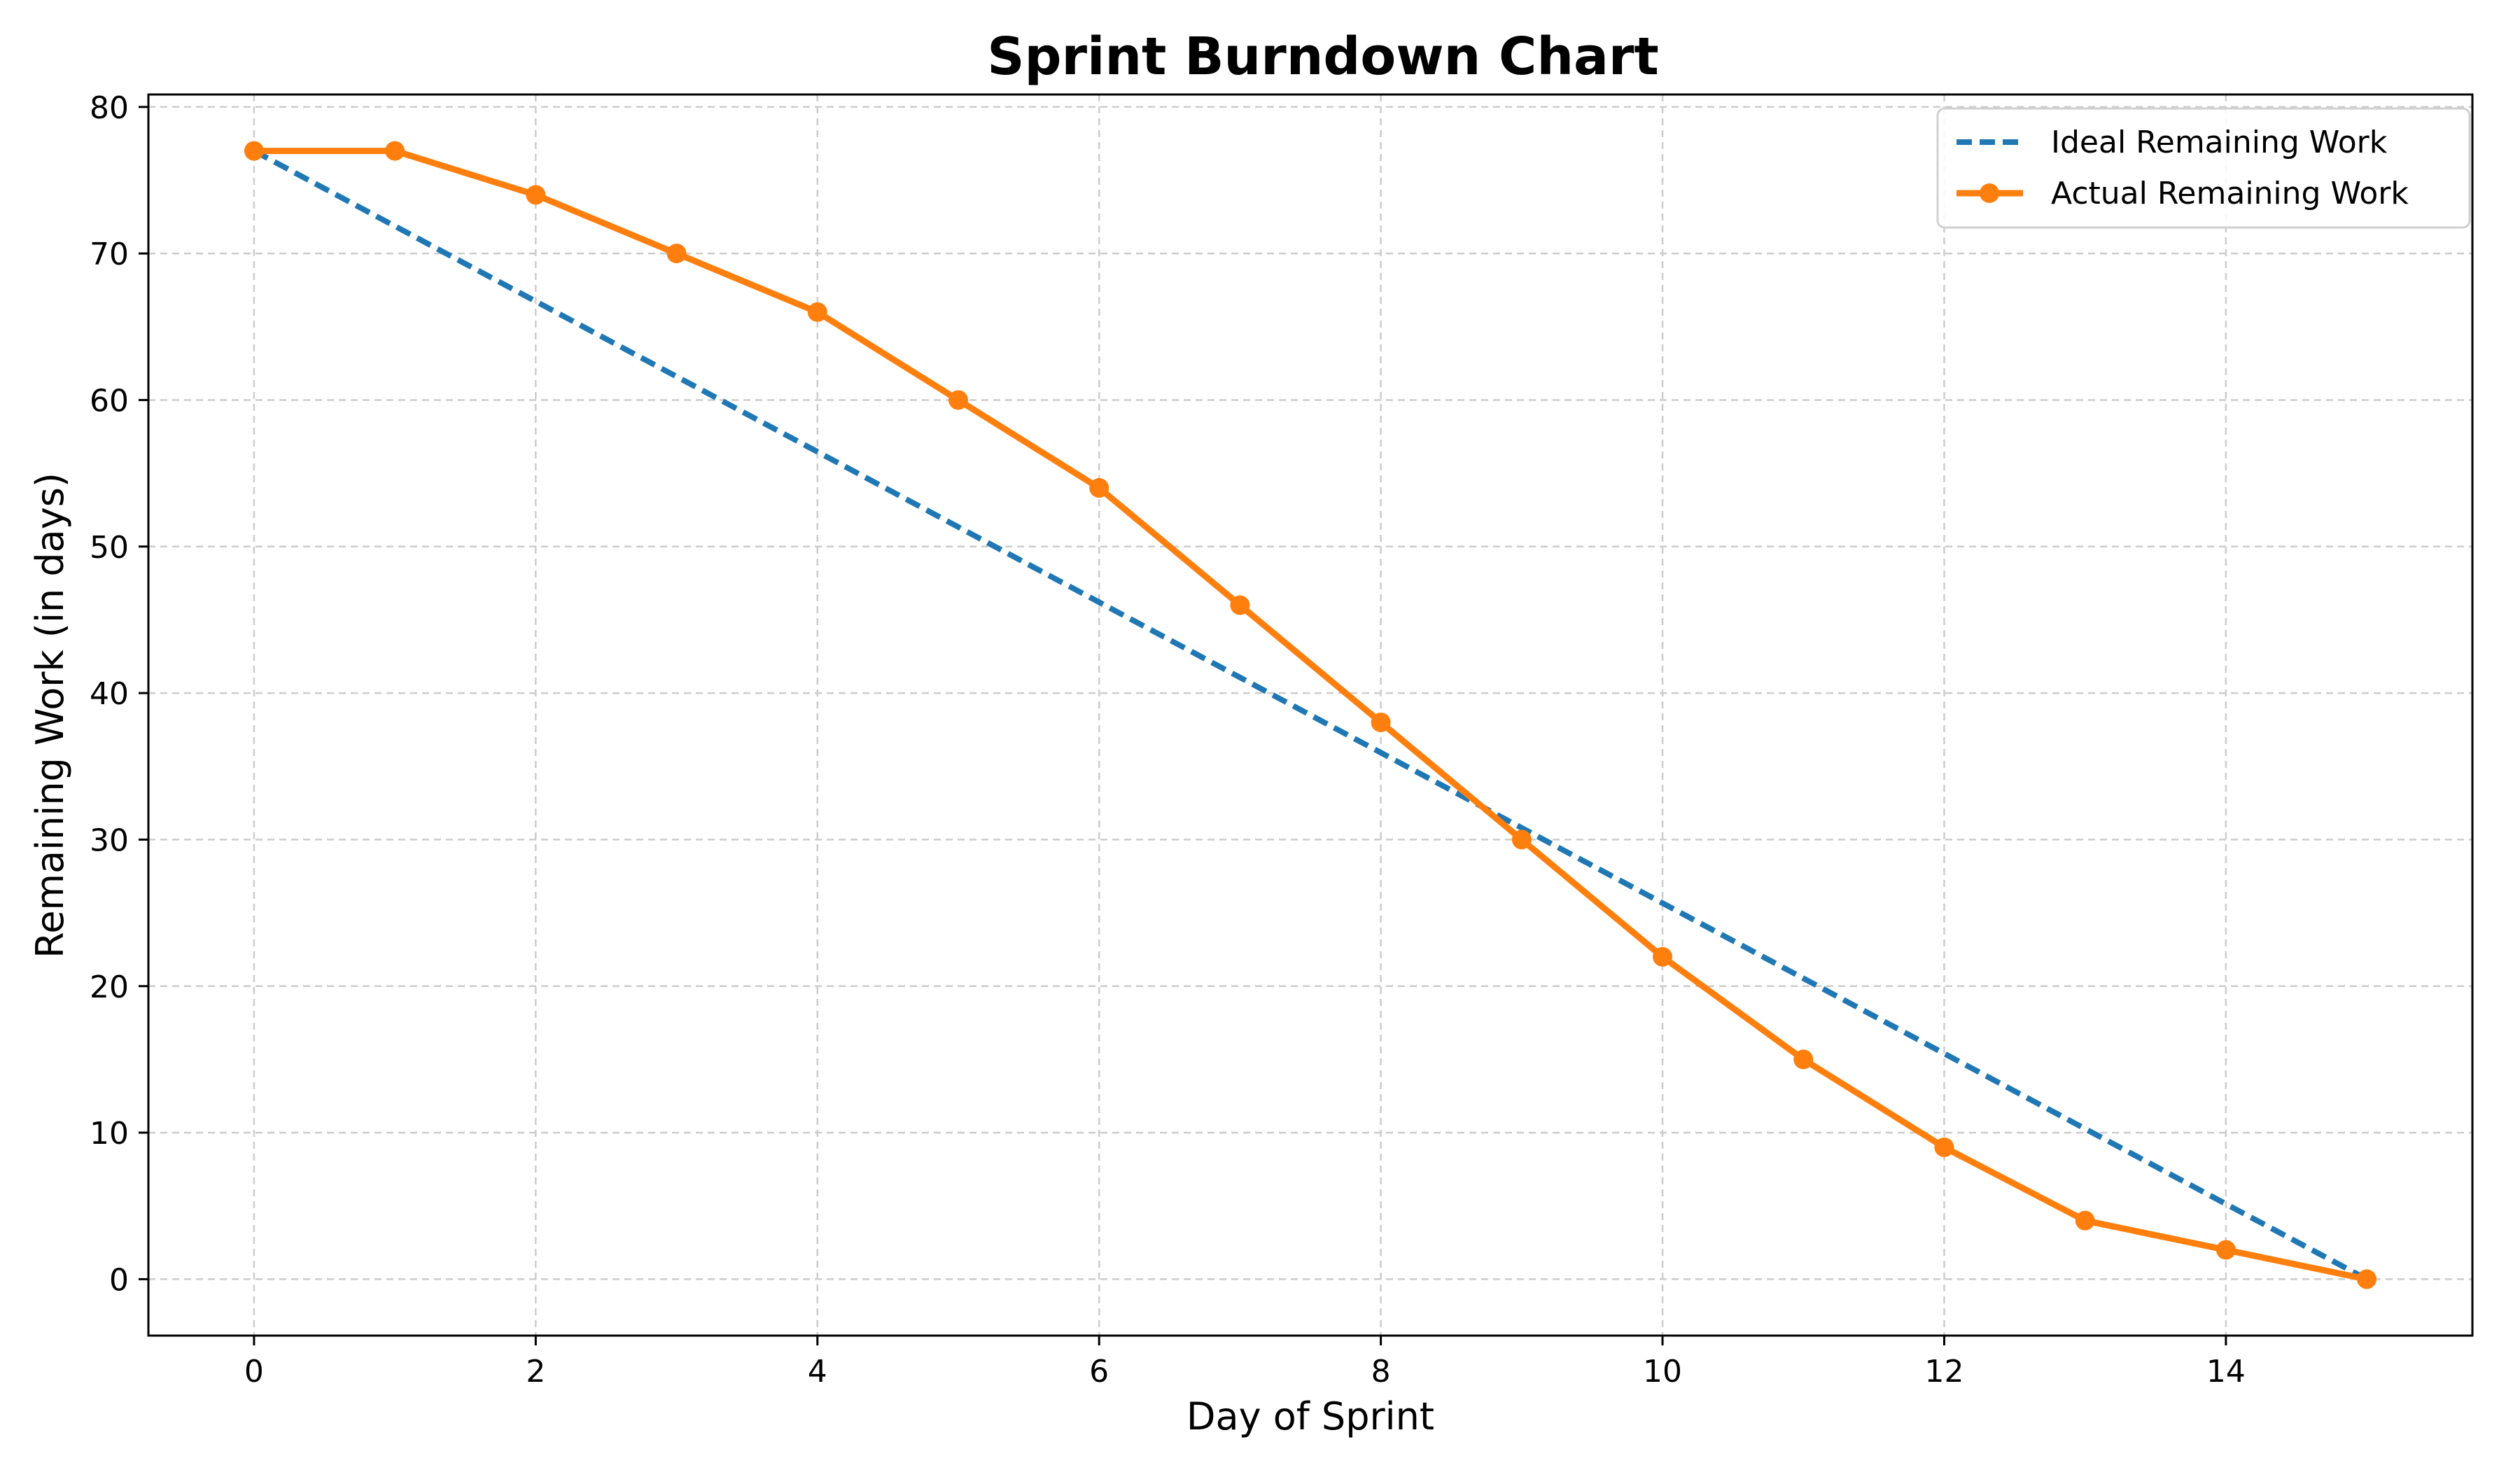 The height and width of the screenshot is (1470, 2520). Describe the element at coordinates (535, 1372) in the screenshot. I see `x-tick-label: 2` at that location.